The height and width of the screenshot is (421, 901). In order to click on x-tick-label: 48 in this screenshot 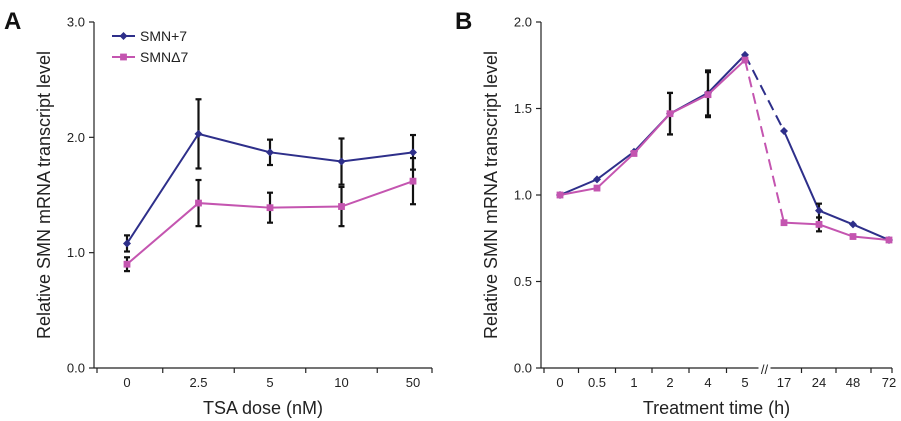, I will do `click(853, 382)`.